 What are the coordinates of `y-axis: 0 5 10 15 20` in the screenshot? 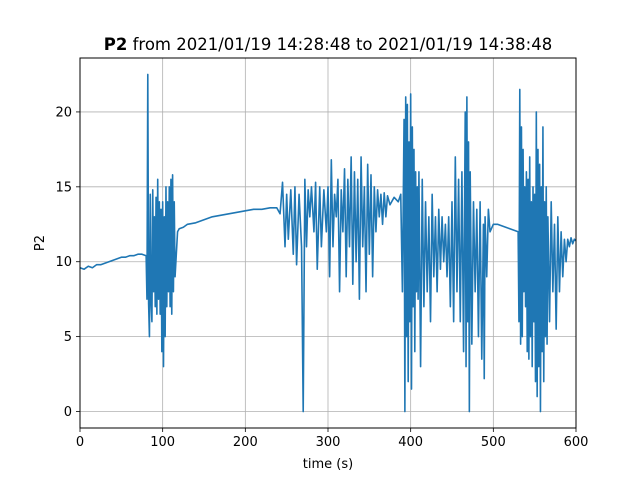 It's located at (67, 262).